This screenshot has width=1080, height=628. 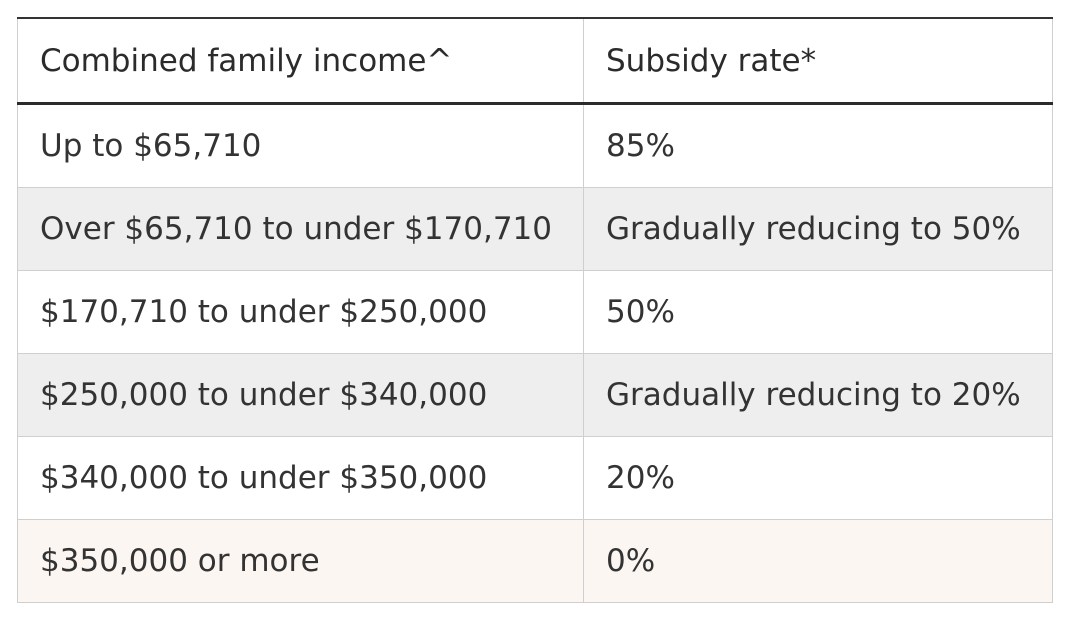 I want to click on subsidy-rate-cell: 20%, so click(x=818, y=478).